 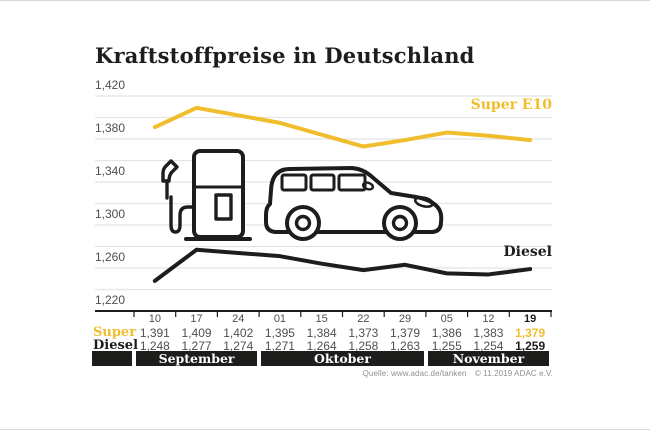 I want to click on super-value-cell: 1,409, so click(x=196, y=333).